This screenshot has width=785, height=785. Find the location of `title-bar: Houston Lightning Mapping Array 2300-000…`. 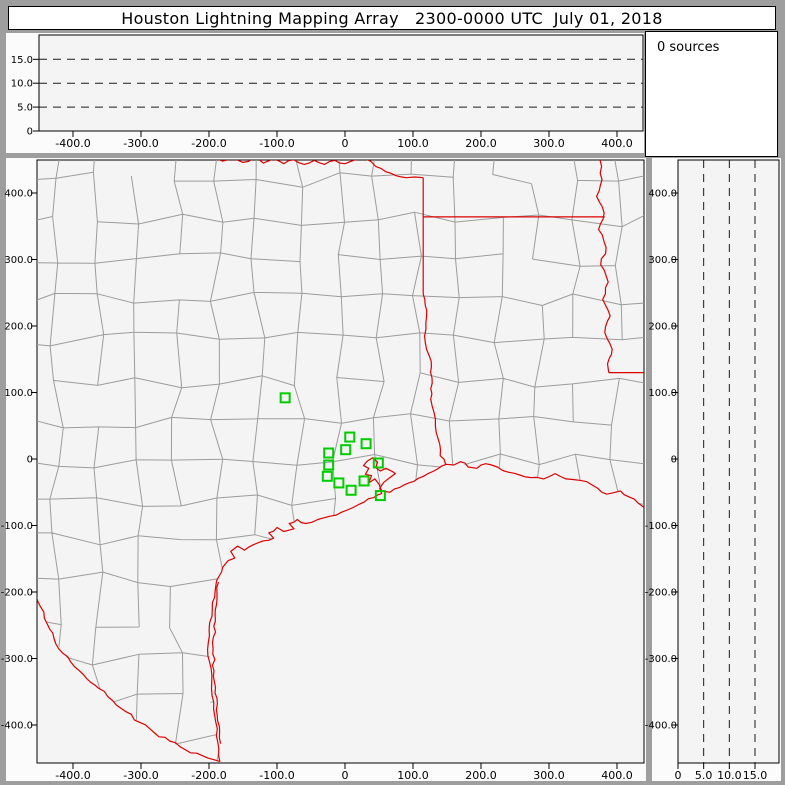

title-bar: Houston Lightning Mapping Array 2300-000… is located at coordinates (392, 18).